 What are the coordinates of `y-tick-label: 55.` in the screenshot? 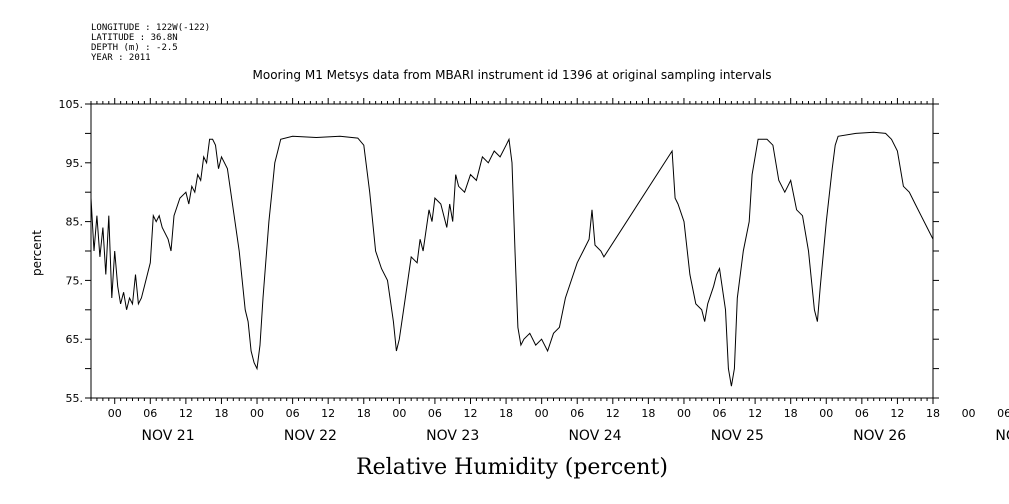 It's located at (75, 398).